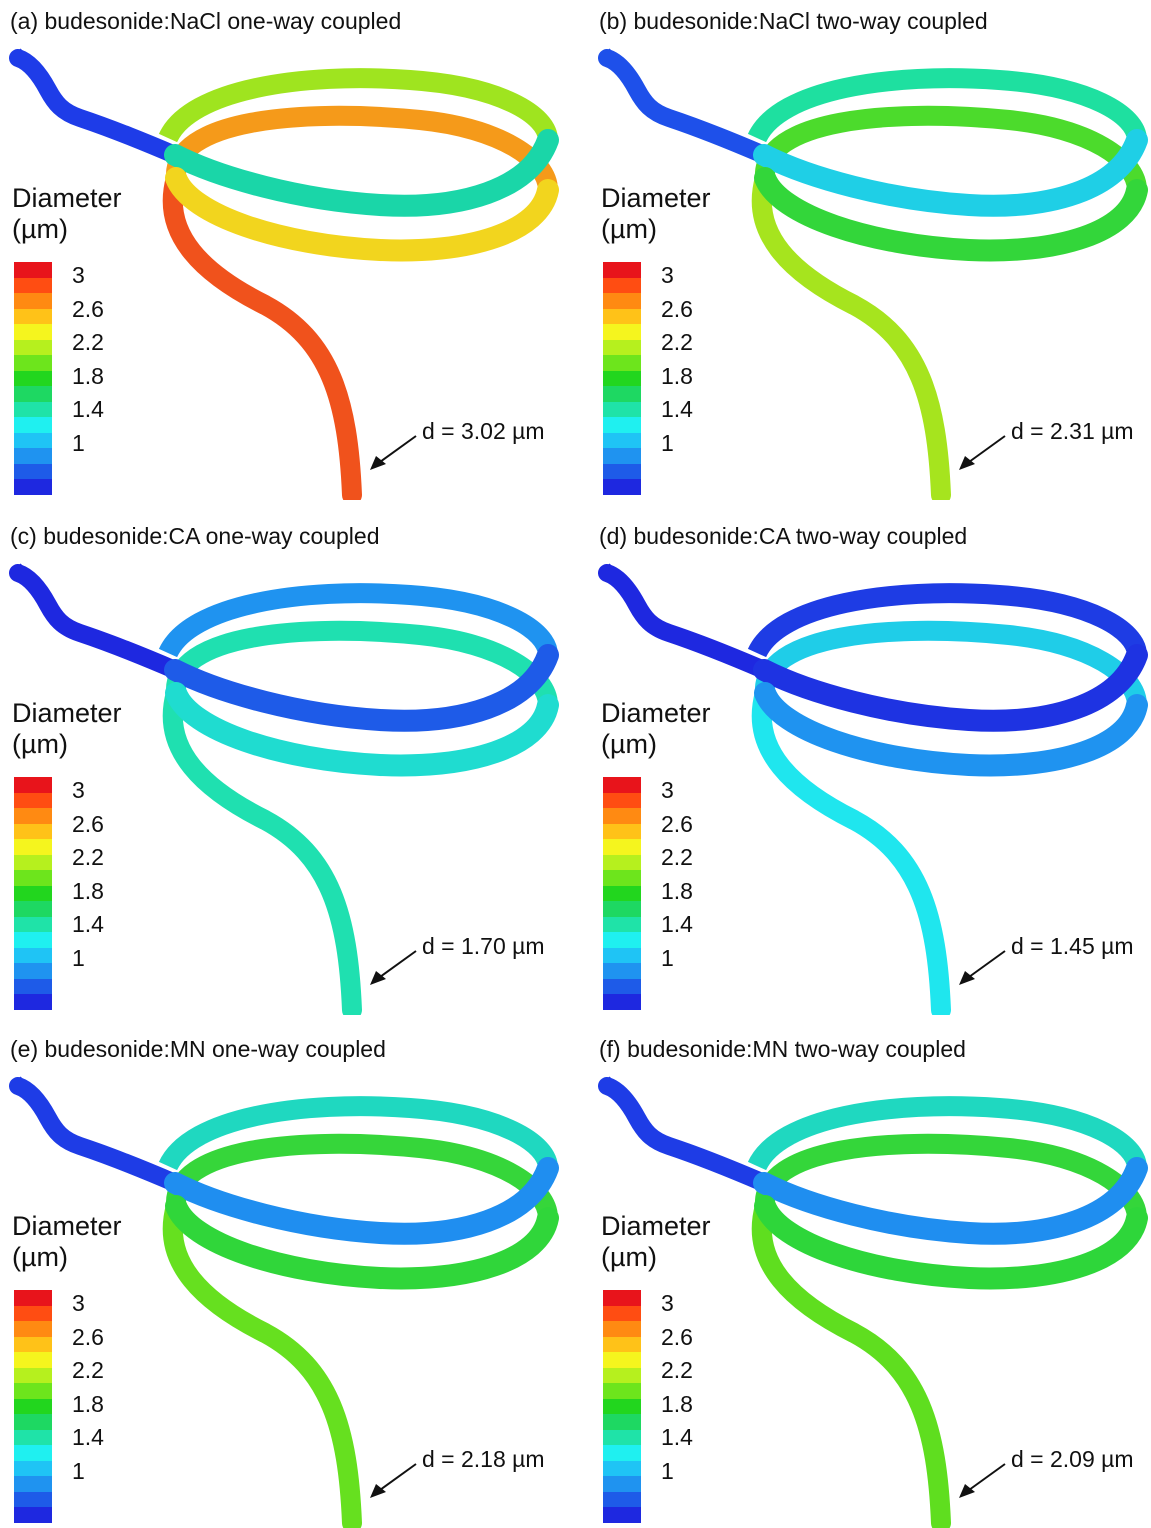 Image resolution: width=1151 pixels, height=1528 pixels. I want to click on outlet-diameter-annotation: d = 1.45 µm, so click(1072, 946).